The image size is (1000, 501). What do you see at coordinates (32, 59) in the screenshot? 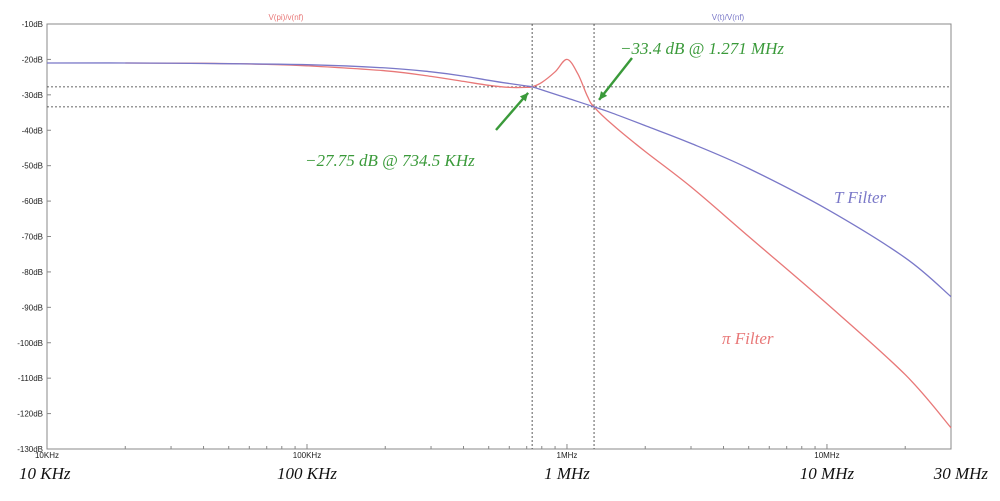
I see `y-tick-label: -20dB` at bounding box center [32, 59].